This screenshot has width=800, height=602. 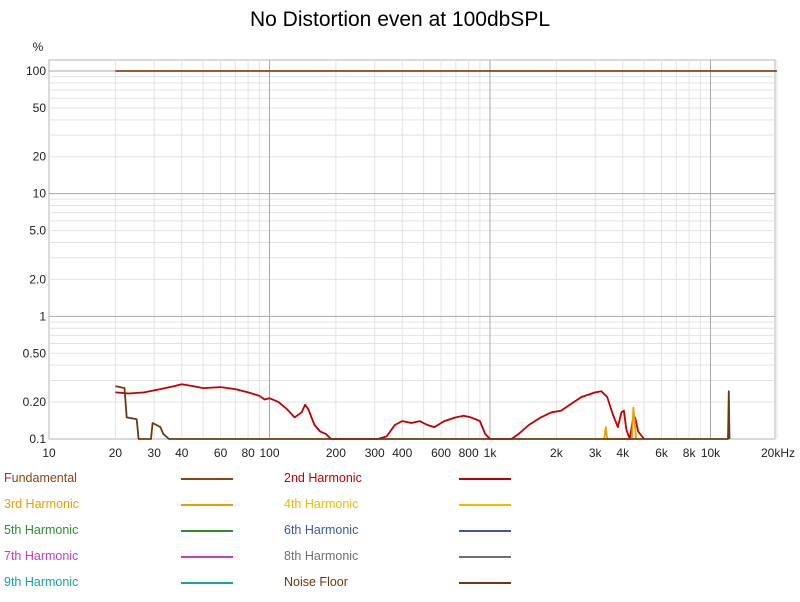 I want to click on x-tick-label: 40, so click(x=182, y=453).